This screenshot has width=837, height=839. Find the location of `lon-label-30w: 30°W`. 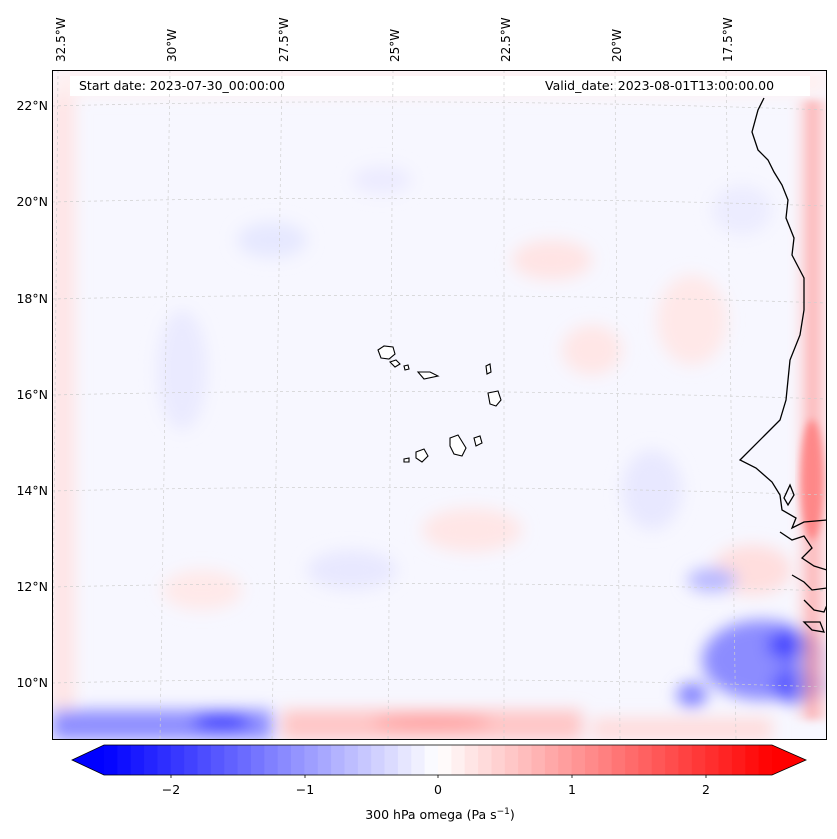

lon-label-30w: 30°W is located at coordinates (172, 45).